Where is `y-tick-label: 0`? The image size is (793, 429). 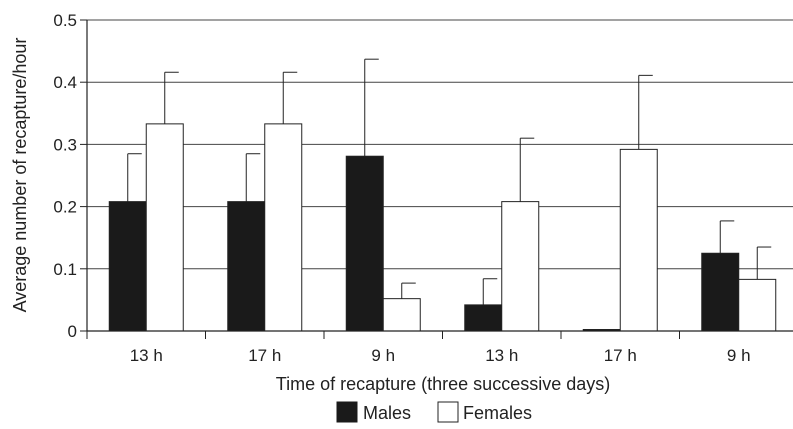
y-tick-label: 0 is located at coordinates (72, 331).